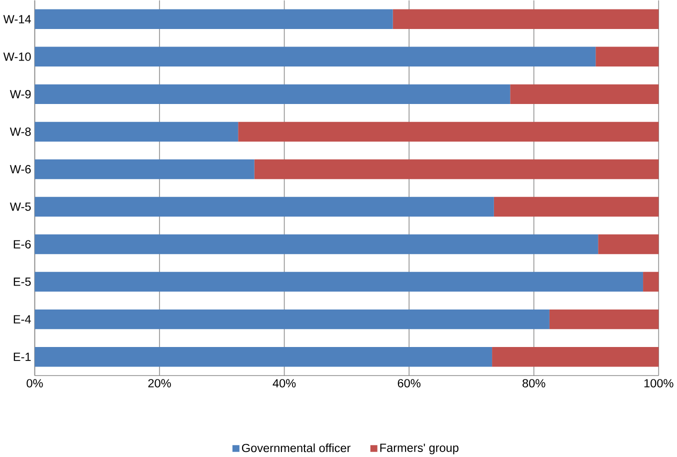 This screenshot has height=457, width=677. Describe the element at coordinates (159, 383) in the screenshot. I see `x-tick-label: 20%` at that location.